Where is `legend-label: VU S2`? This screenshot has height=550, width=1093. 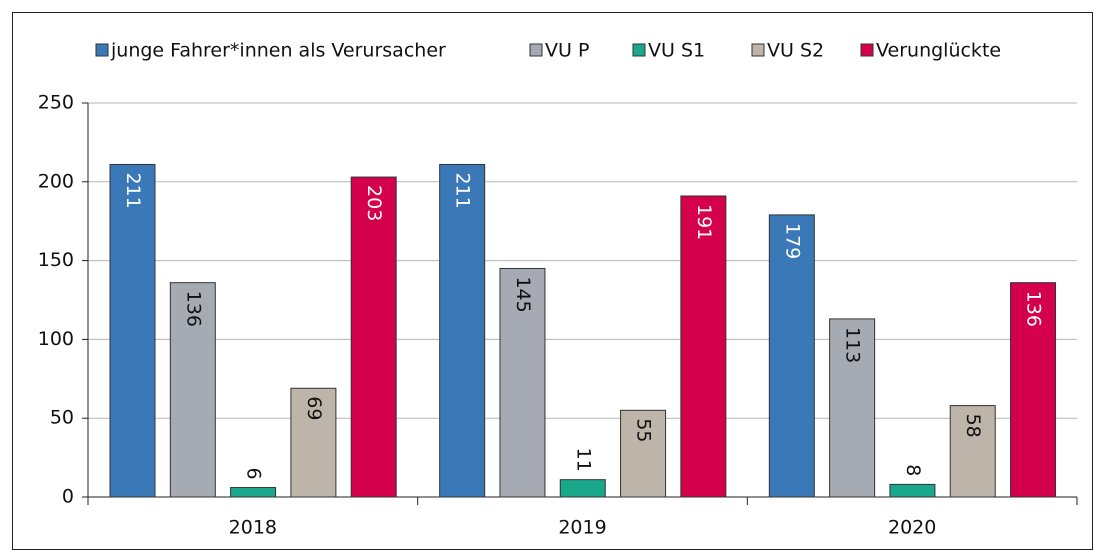 legend-label: VU S2 is located at coordinates (795, 51).